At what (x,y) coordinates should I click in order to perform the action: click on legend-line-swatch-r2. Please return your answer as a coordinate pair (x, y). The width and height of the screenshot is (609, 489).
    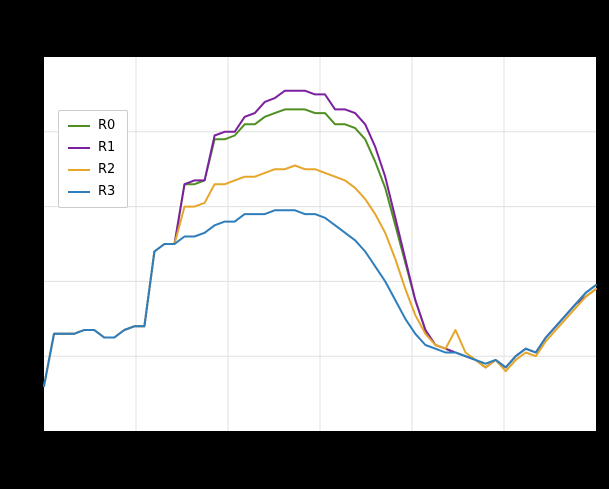
    Looking at the image, I should click on (79, 170).